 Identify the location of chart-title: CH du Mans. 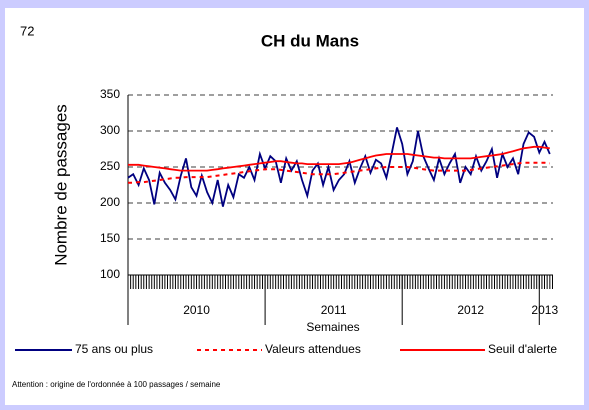
(310, 40).